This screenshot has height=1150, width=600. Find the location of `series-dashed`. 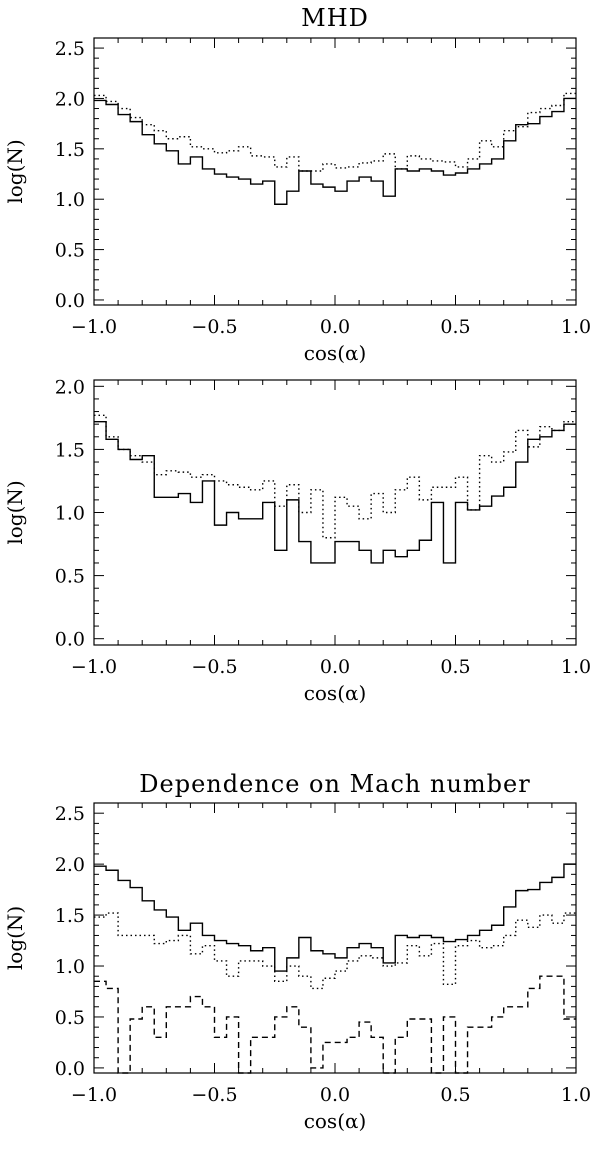

series-dashed is located at coordinates (335, 1024).